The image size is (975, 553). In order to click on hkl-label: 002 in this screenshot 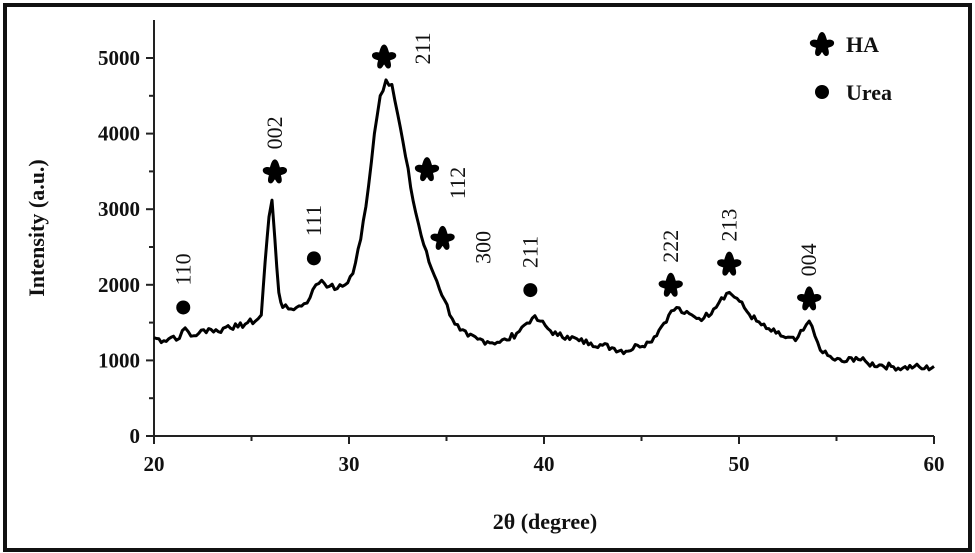, I will do `click(274, 132)`.